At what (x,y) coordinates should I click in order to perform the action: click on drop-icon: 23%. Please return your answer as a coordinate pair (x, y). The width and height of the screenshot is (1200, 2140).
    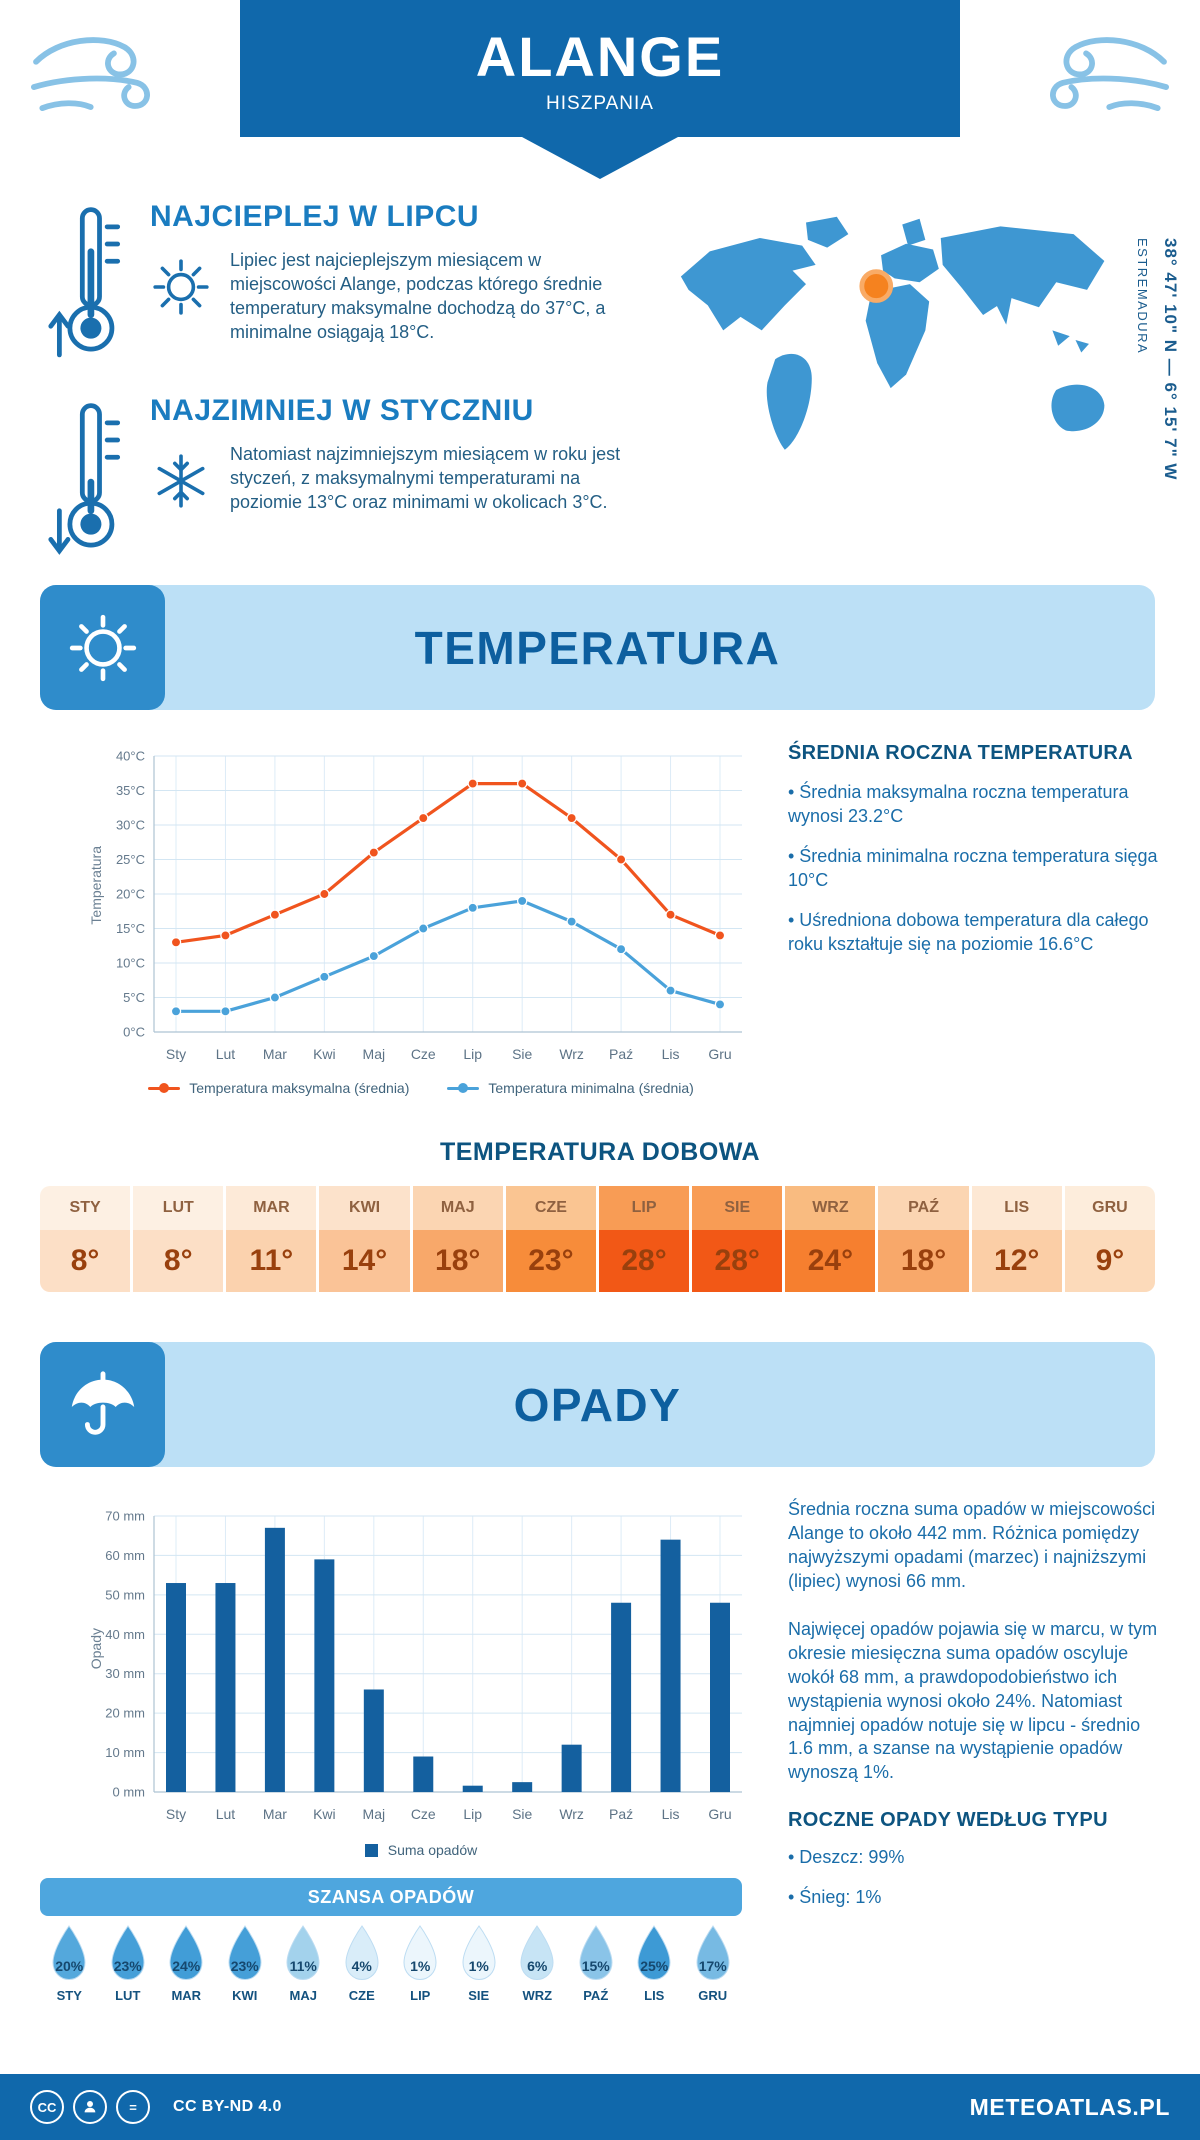
    Looking at the image, I should click on (245, 1953).